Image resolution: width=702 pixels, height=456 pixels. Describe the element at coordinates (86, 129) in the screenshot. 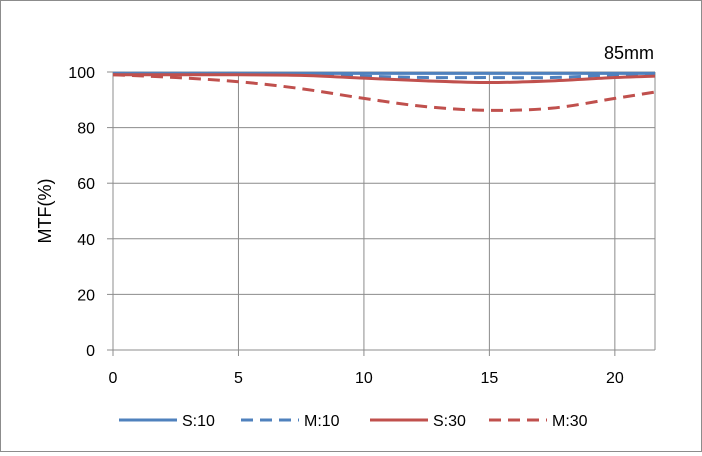

I see `y-tick-label: 80` at that location.